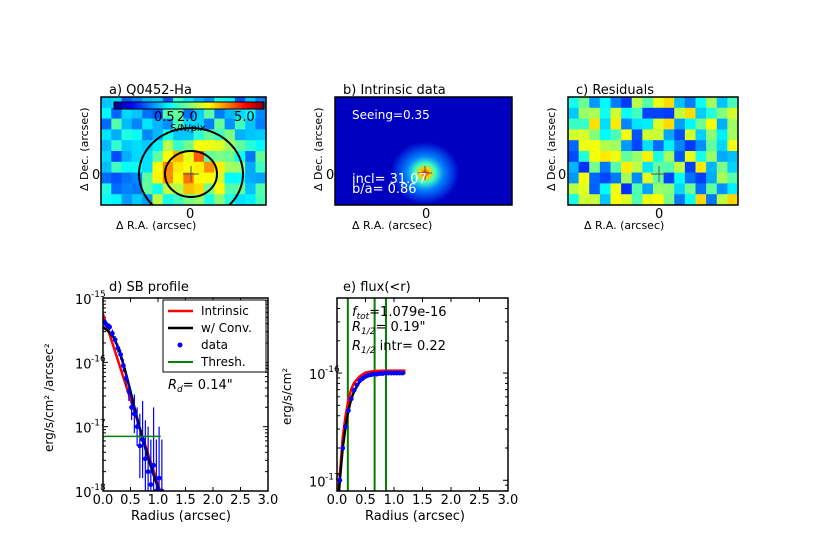 Image resolution: width=817 pixels, height=549 pixels. I want to click on colorbar-tick-2: 2.0, so click(187, 117).